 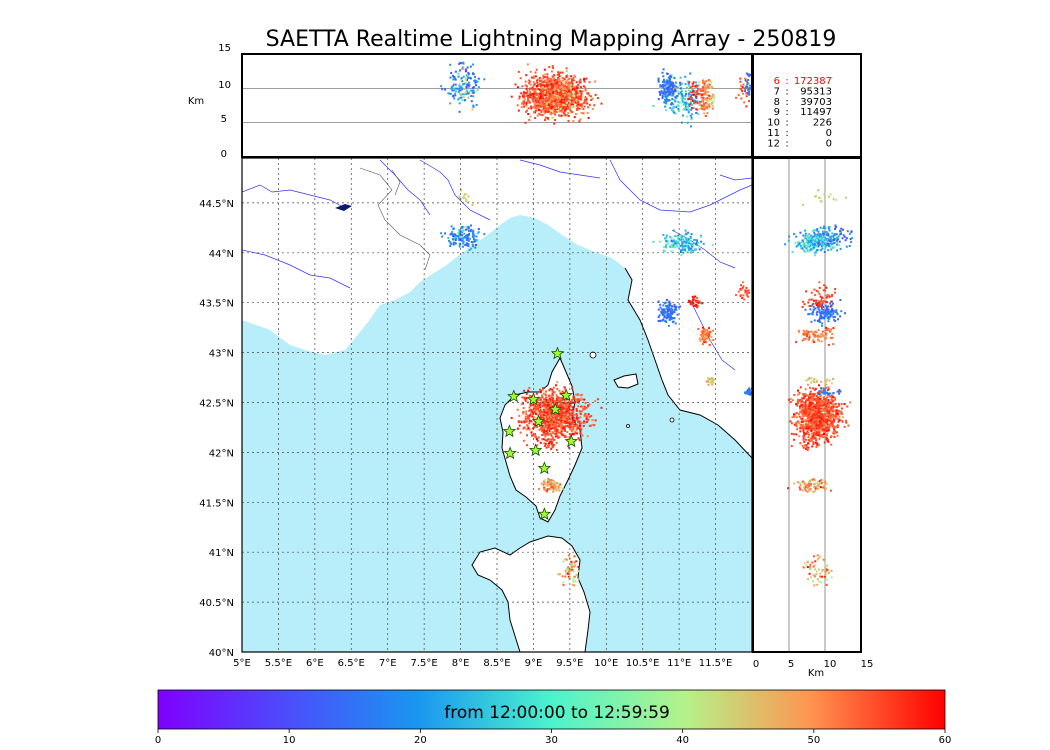 I want to click on station-star-icon, so click(x=557, y=353).